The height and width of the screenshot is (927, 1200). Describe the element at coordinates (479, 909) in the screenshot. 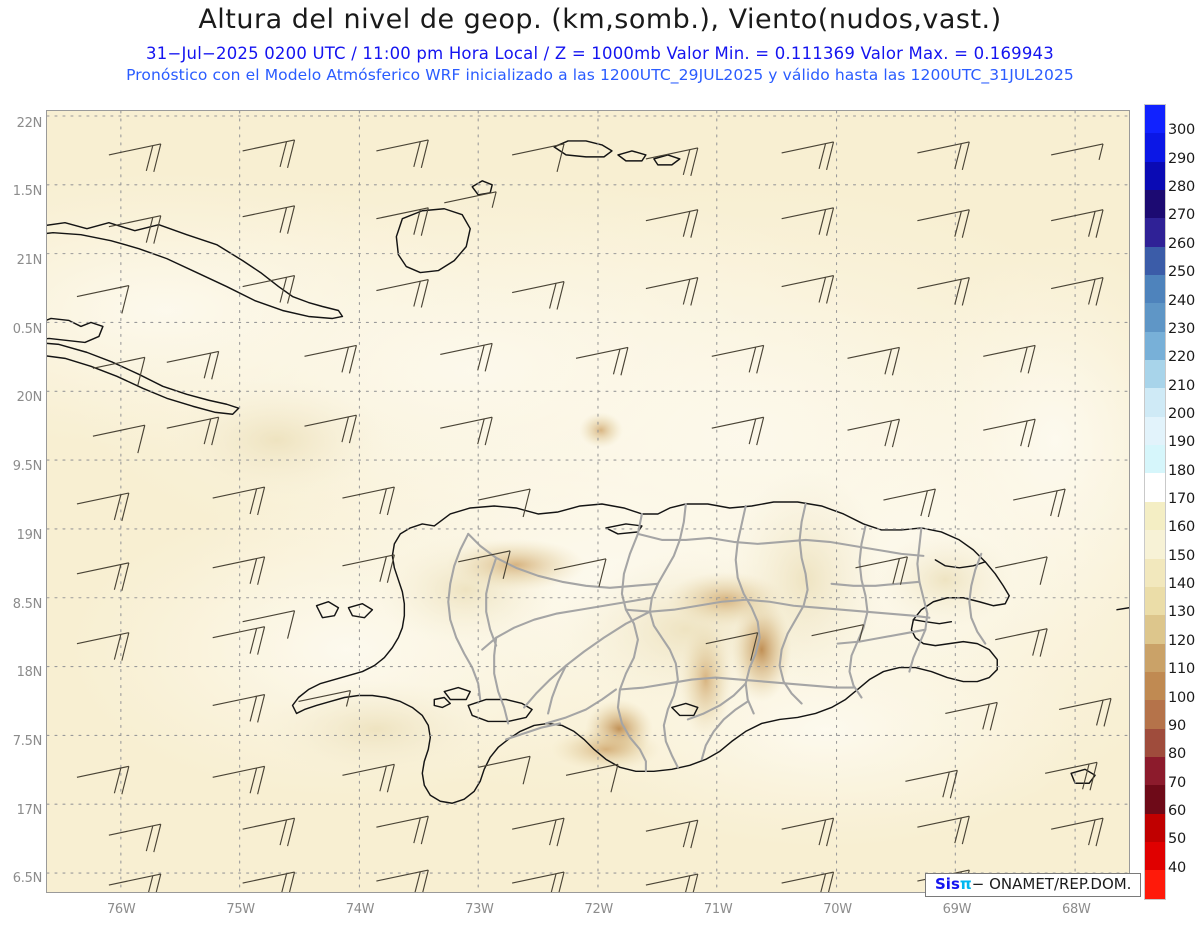

I see `lon-tick-label: 73W` at that location.